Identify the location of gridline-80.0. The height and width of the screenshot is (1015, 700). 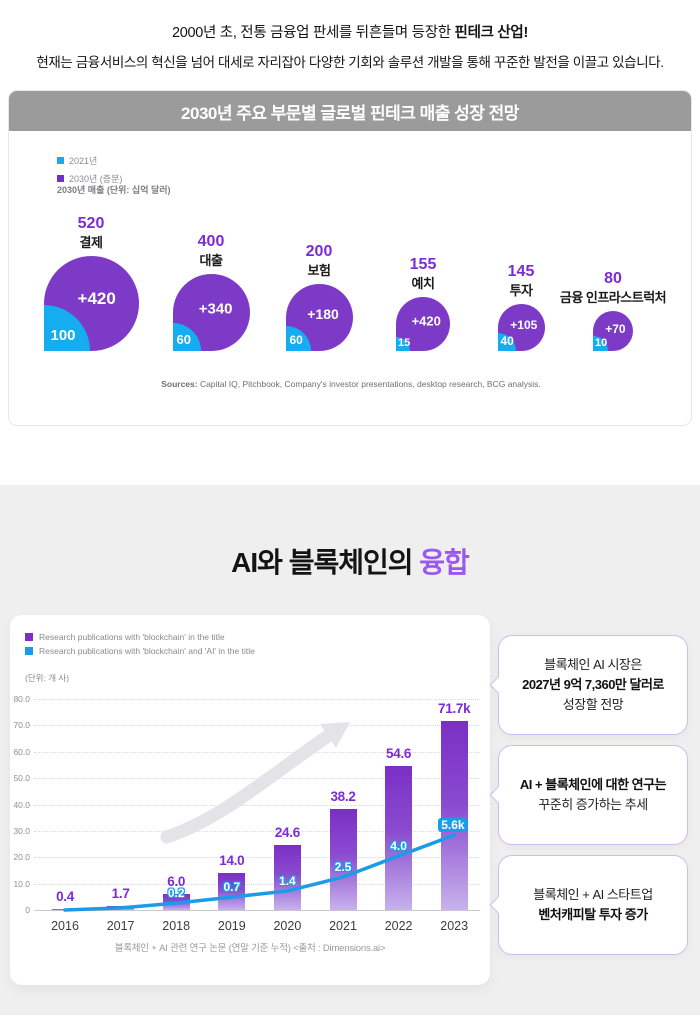
(257, 699).